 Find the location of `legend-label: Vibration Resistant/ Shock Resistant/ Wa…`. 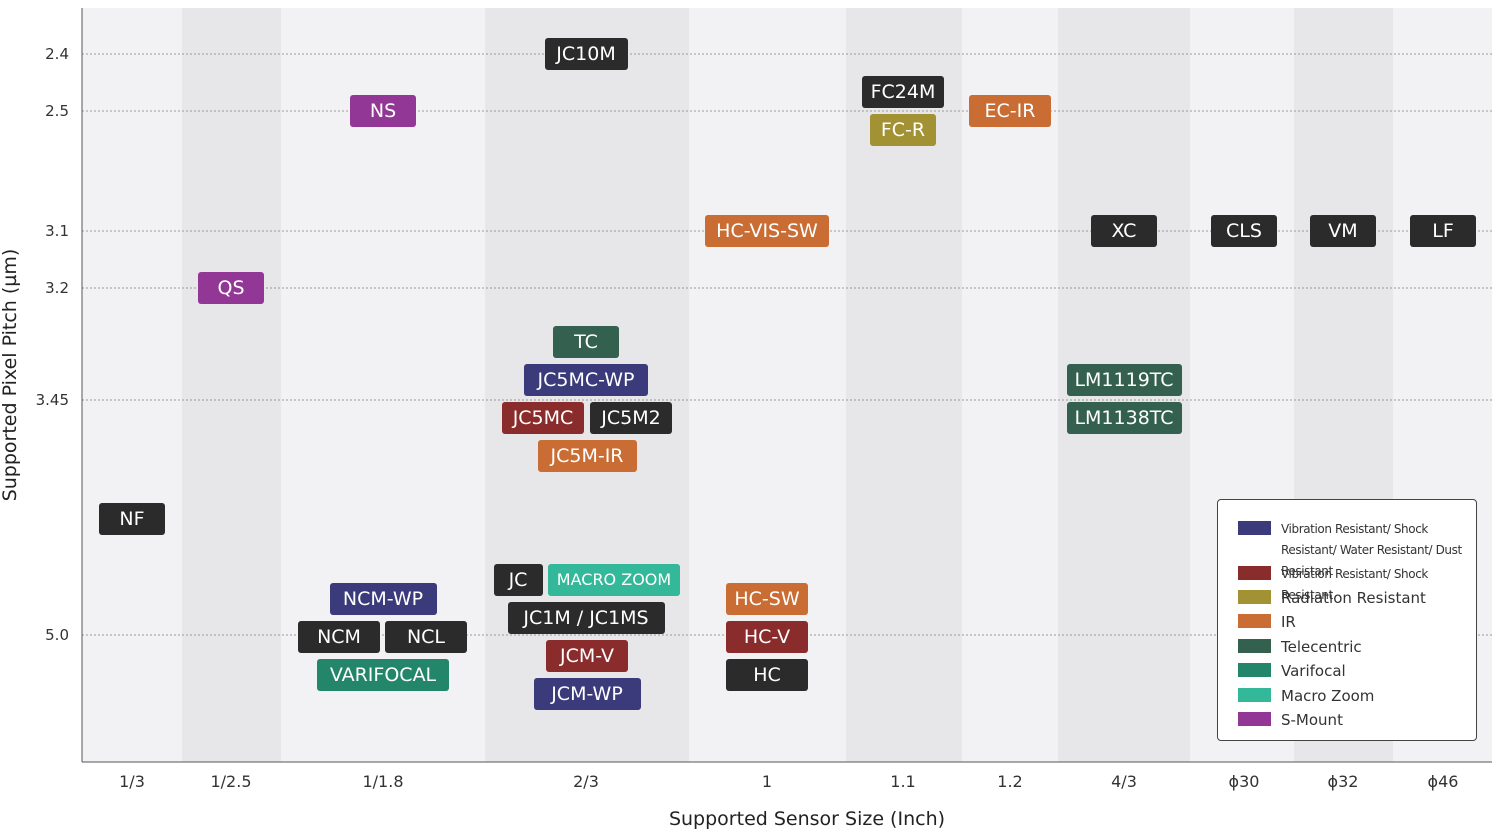

legend-label: Vibration Resistant/ Shock Resistant/ Wa… is located at coordinates (1371, 550).